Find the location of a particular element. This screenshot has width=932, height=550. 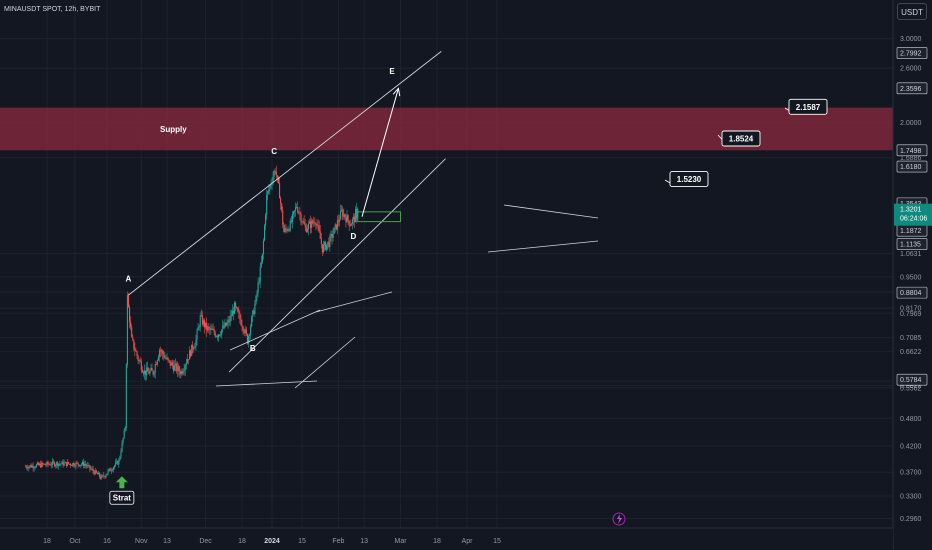

wave-label-a: A is located at coordinates (129, 278).